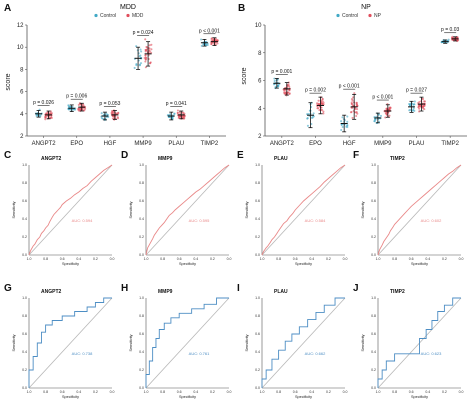 The width and height of the screenshot is (474, 409). Describe the element at coordinates (258, 26) in the screenshot. I see `y-tick-label: 10` at that location.